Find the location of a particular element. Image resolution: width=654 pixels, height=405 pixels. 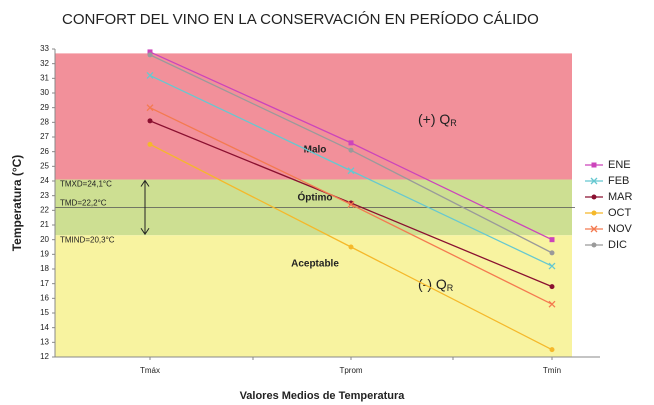

legend-label: OCT is located at coordinates (620, 213).